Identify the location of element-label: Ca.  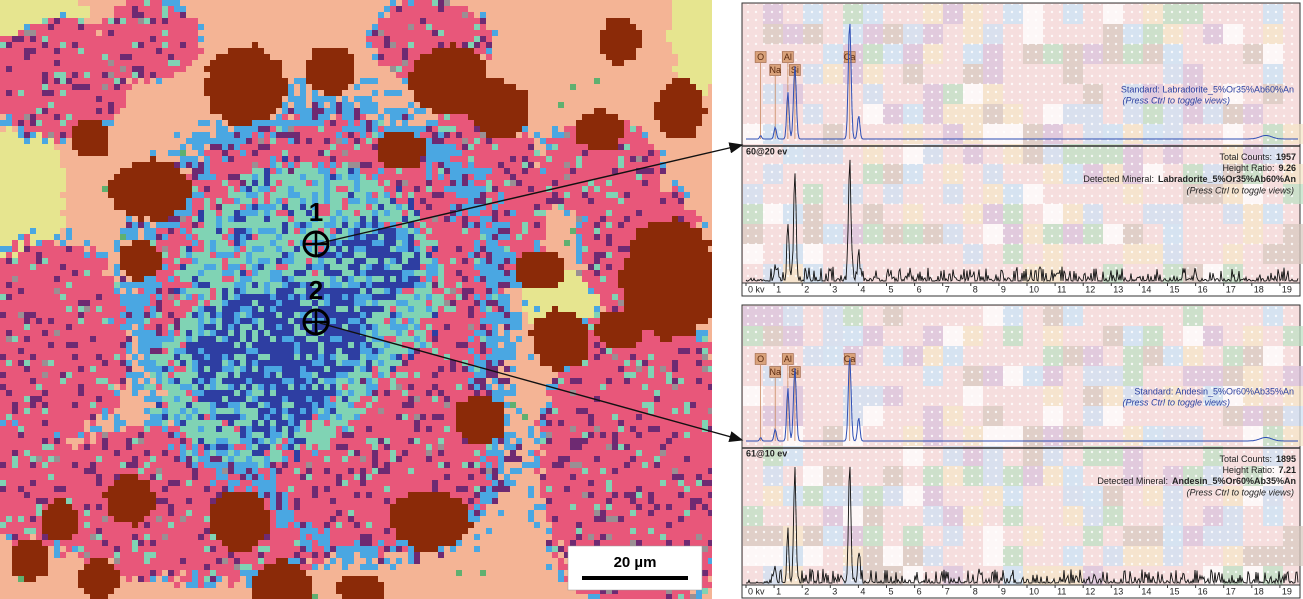
(850, 57).